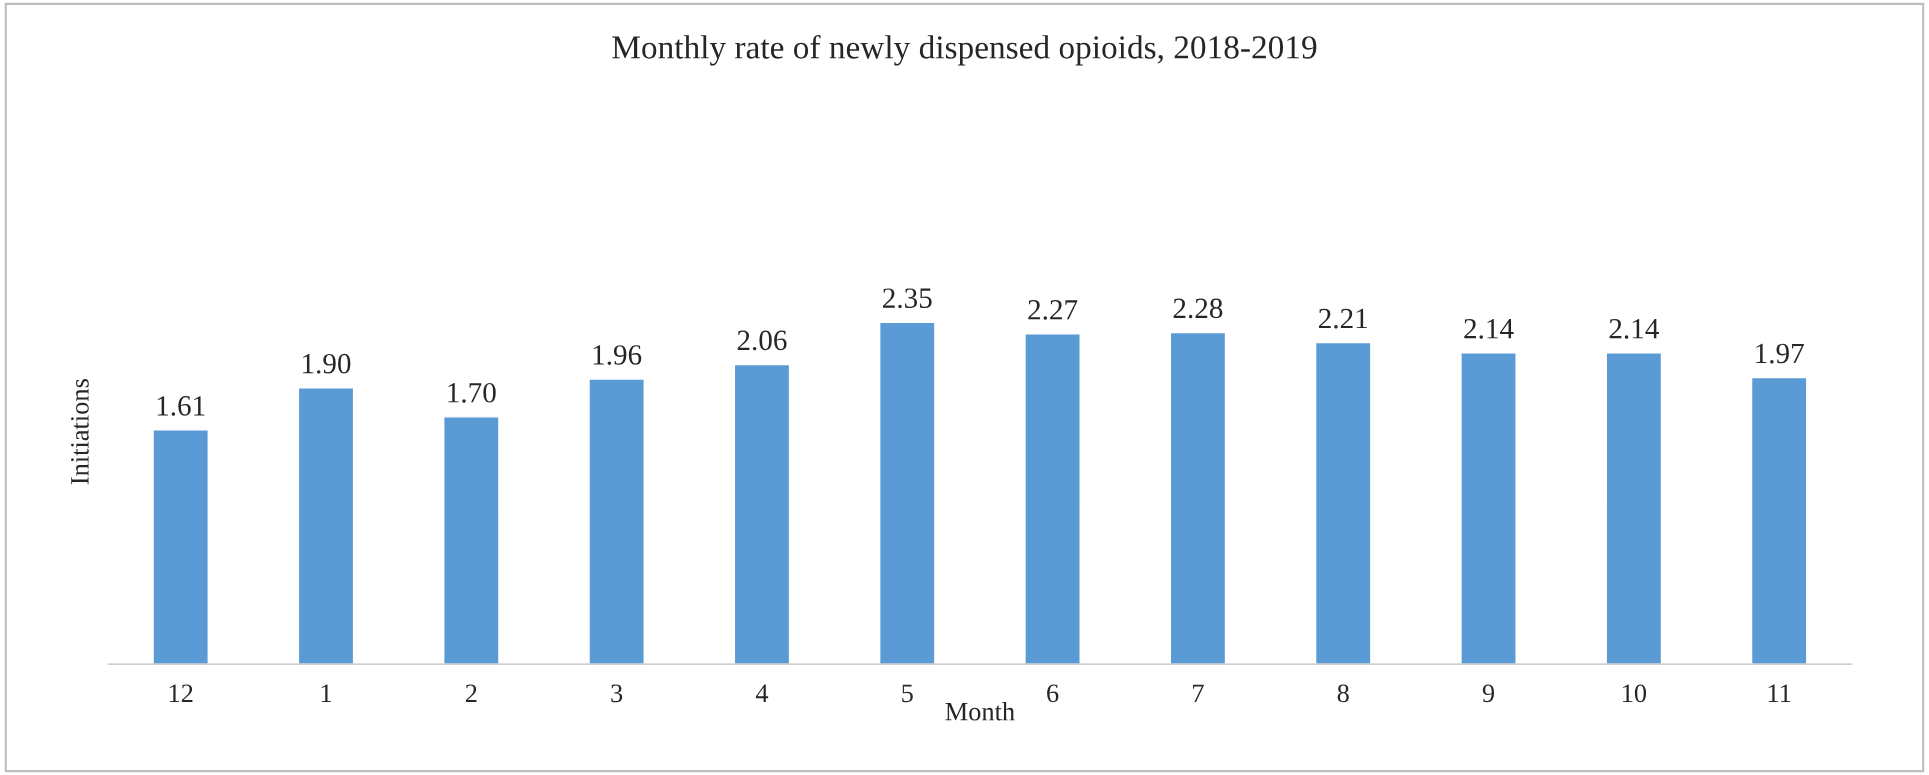 Image resolution: width=1929 pixels, height=775 pixels. What do you see at coordinates (181, 406) in the screenshot?
I see `data-label: 1.61` at bounding box center [181, 406].